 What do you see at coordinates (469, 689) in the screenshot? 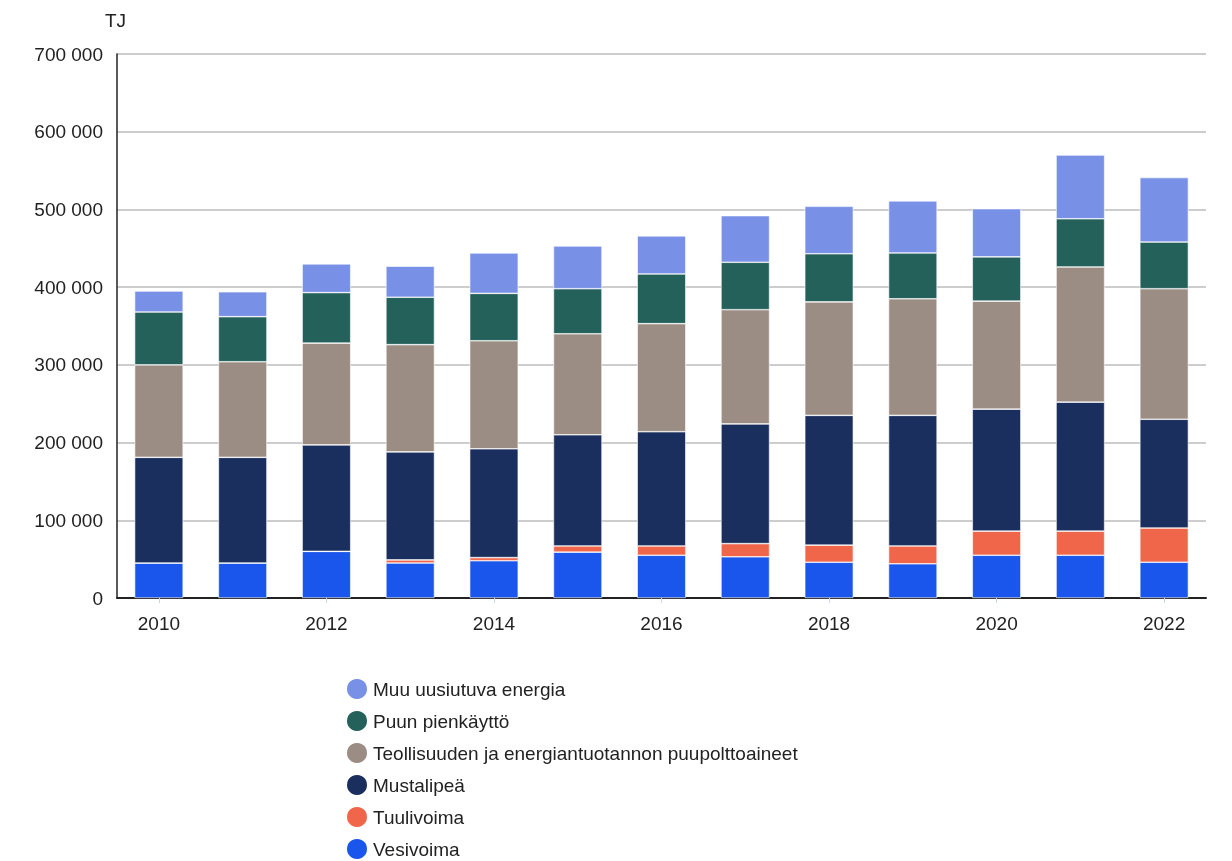
I see `legend-label: Muu uusiutuva energia` at bounding box center [469, 689].